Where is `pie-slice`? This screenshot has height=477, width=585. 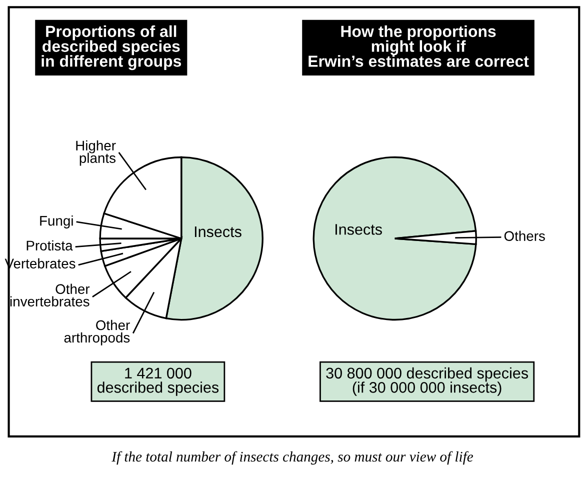
pie-slice is located at coordinates (394, 238).